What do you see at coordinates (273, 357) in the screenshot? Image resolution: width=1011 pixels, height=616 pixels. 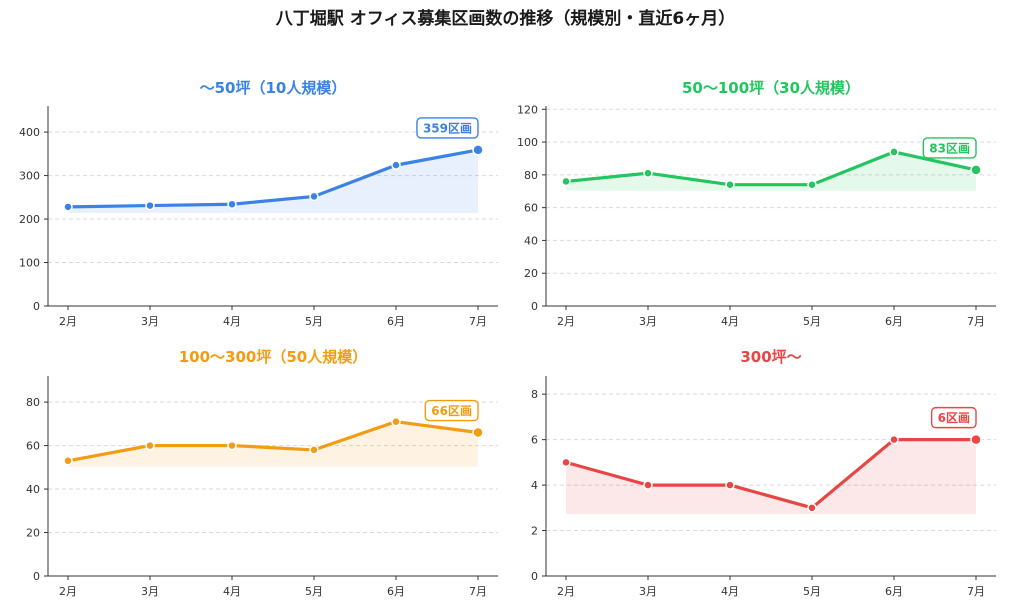 I see `panel-title: 100〜300坪（50人規模）` at bounding box center [273, 357].